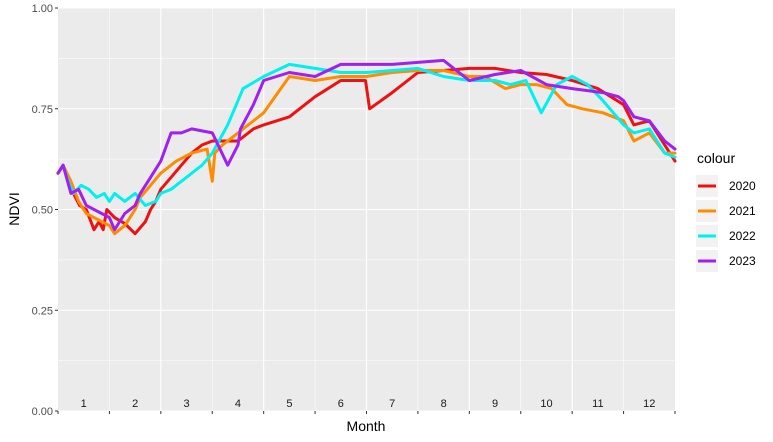 The height and width of the screenshot is (442, 773). I want to click on legend: colour 2020 2021 2022 2023, so click(726, 211).